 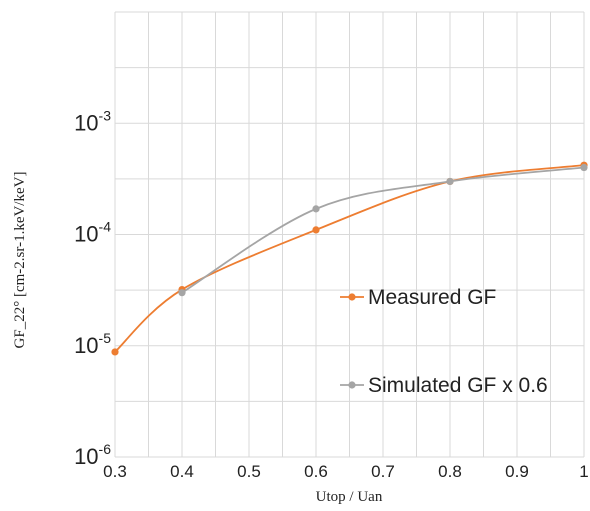 I want to click on x-tick-label: 0.5, so click(x=249, y=471).